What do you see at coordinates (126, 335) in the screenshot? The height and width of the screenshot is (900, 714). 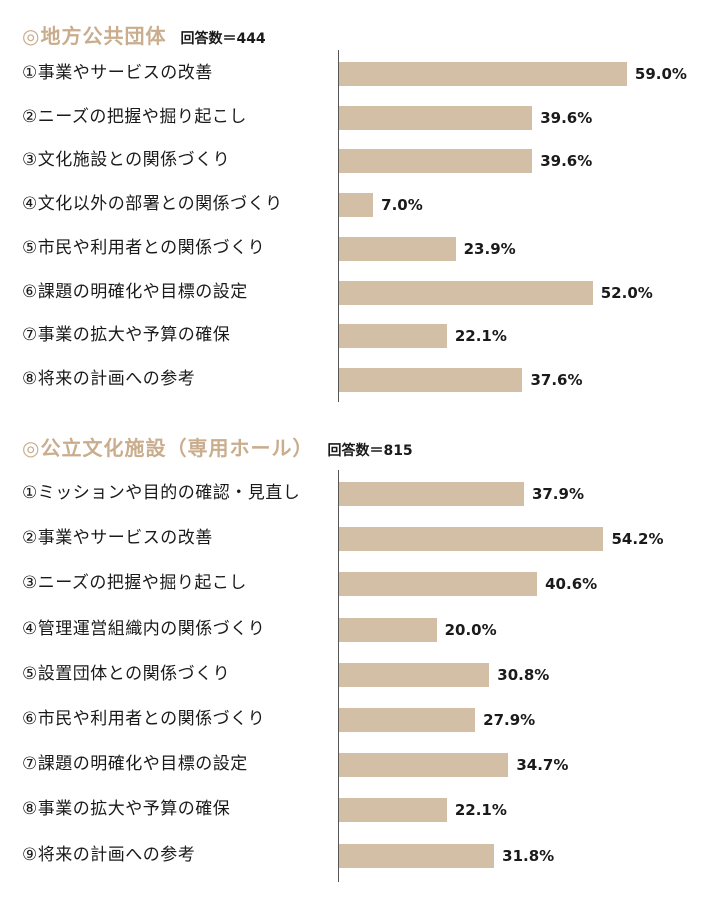 I see `category-label: ⑦事業の拡大や予算の確保` at bounding box center [126, 335].